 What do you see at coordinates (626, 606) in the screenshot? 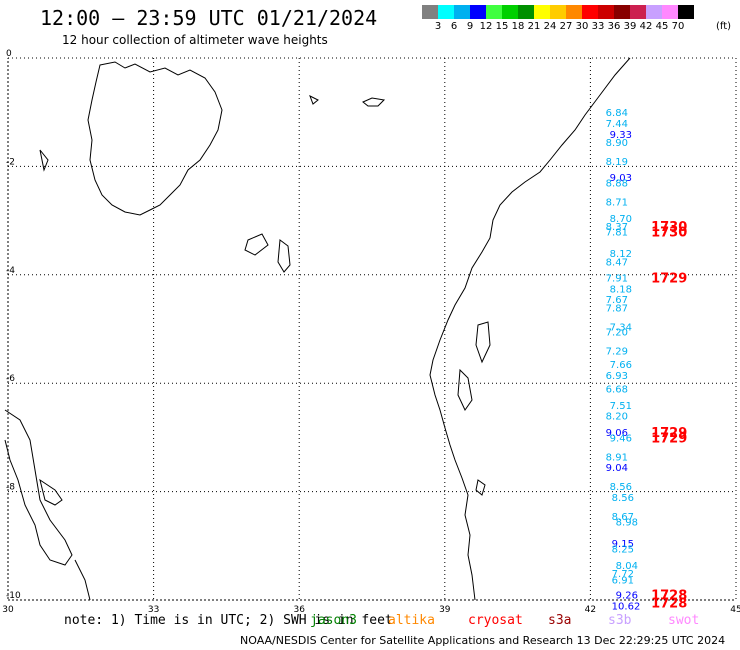
I see `wave-height-label: 10.62` at bounding box center [626, 606].